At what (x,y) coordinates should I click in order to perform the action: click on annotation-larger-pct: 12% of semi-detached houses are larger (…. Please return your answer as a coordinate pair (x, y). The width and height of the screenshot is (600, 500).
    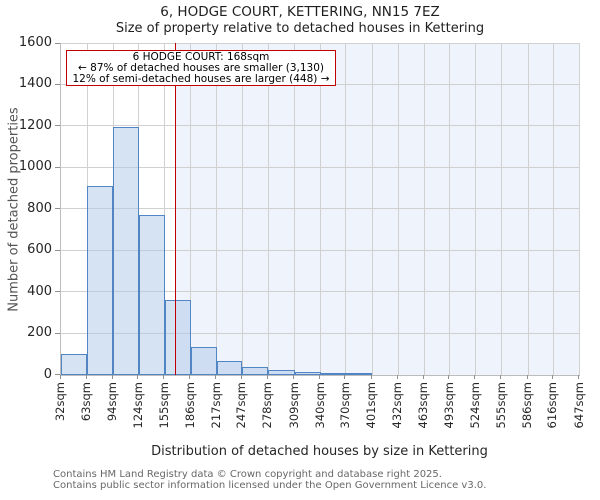
    Looking at the image, I should click on (201, 79).